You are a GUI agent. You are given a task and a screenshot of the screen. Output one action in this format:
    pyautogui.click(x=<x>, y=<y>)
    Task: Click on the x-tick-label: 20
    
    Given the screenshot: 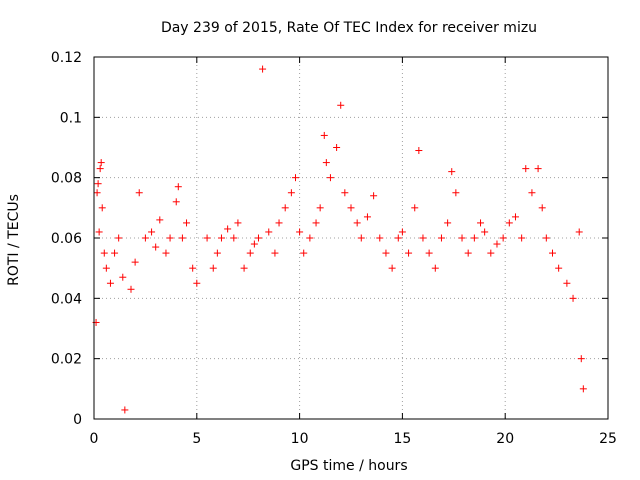 What is the action you would take?
    pyautogui.click(x=505, y=439)
    